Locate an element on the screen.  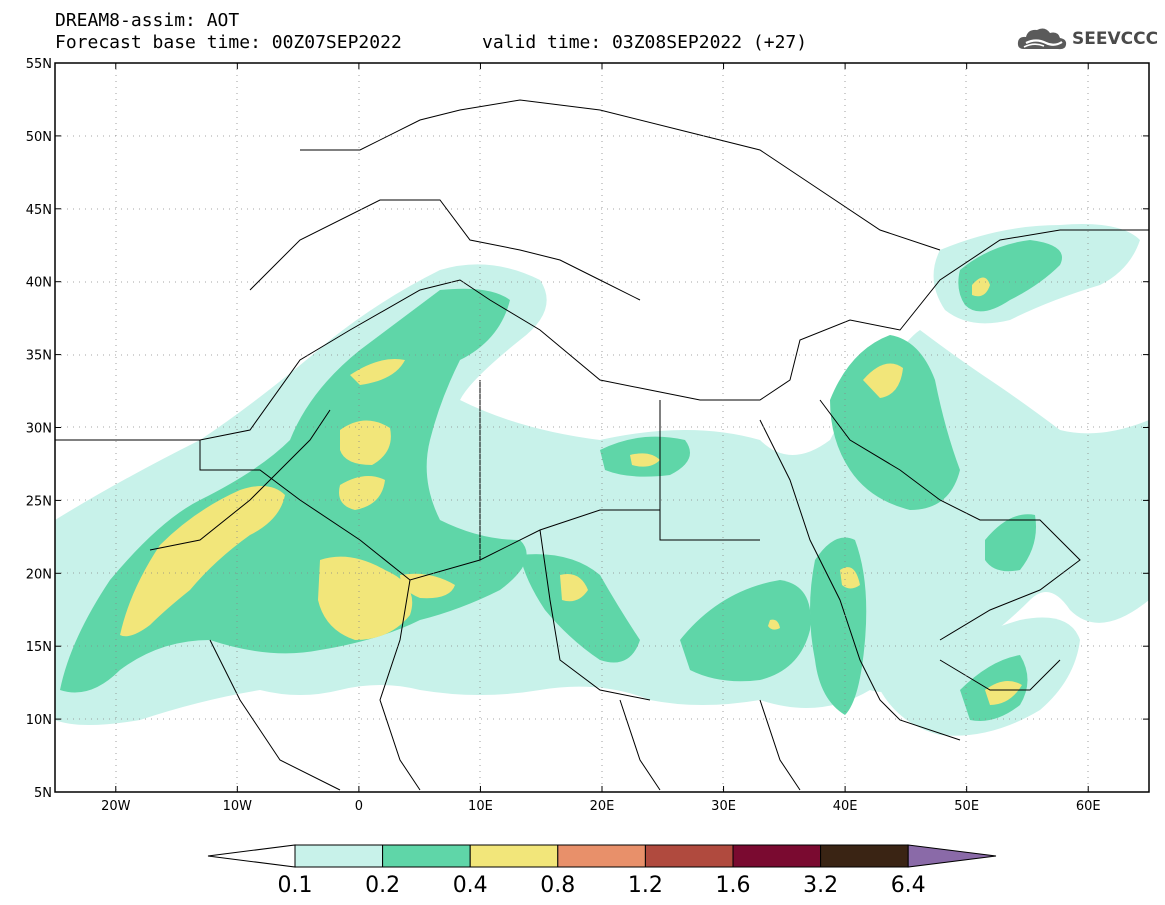
colorbar-label: 1.6 is located at coordinates (733, 885).